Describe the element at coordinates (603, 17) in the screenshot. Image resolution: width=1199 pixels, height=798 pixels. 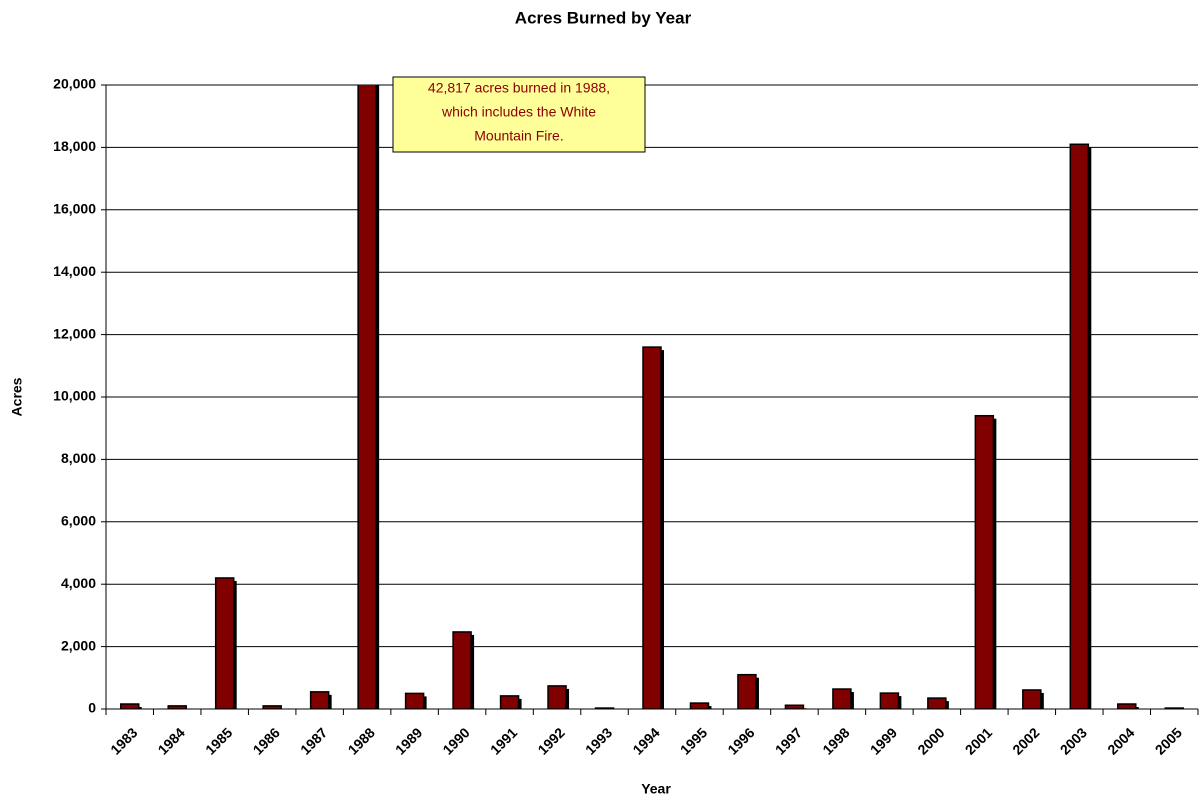
I see `chart-title: Acres Burned by Year` at that location.